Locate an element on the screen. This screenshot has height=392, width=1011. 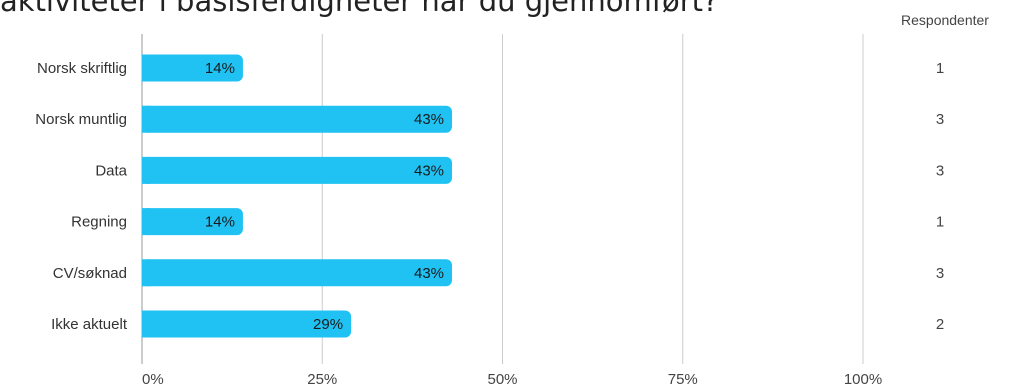
category-label: Norsk skriftlig is located at coordinates (82, 68).